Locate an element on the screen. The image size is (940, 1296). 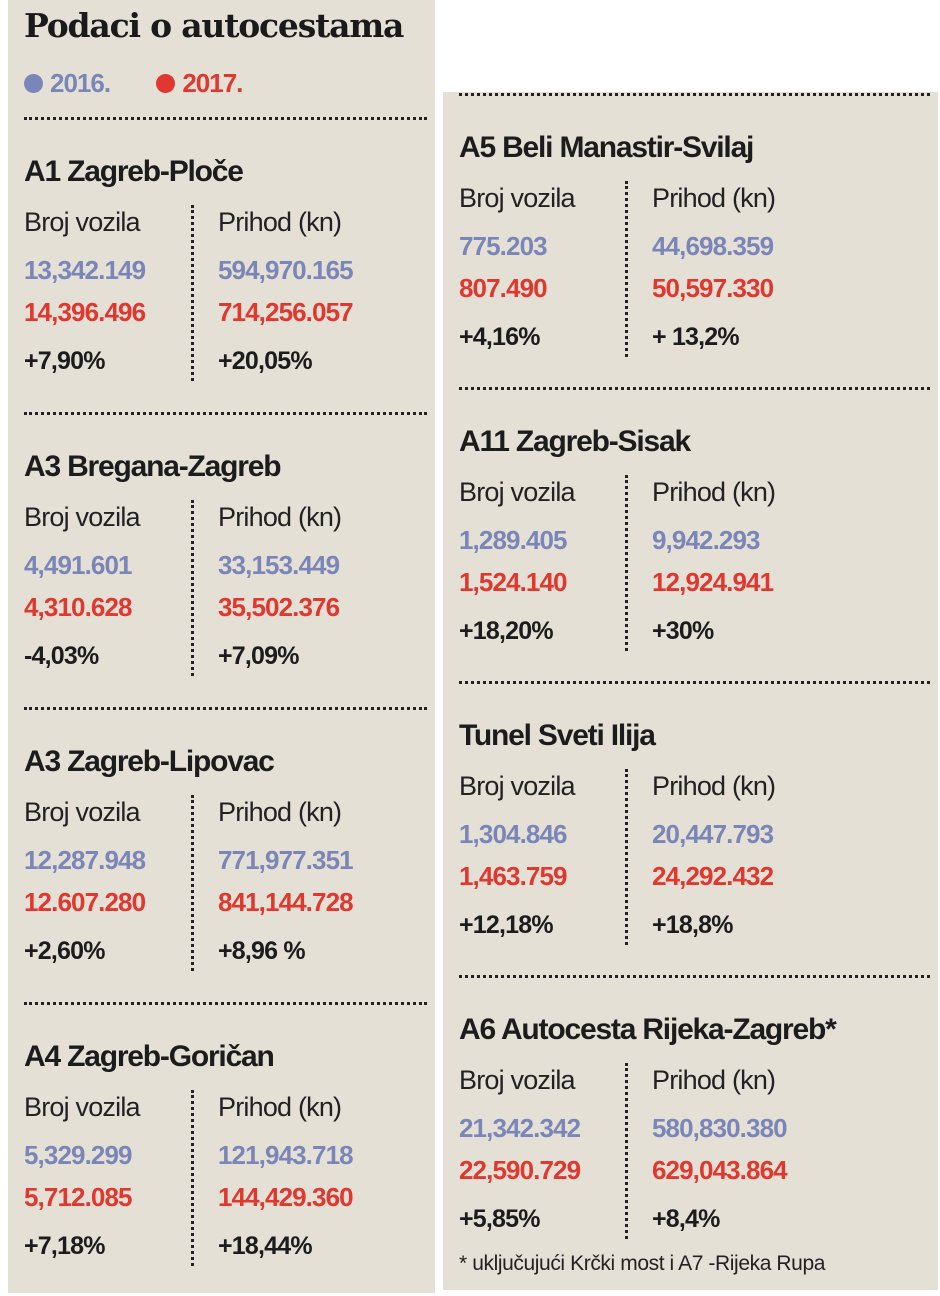
vehicles-2017: 12.607.280 is located at coordinates (85, 902).